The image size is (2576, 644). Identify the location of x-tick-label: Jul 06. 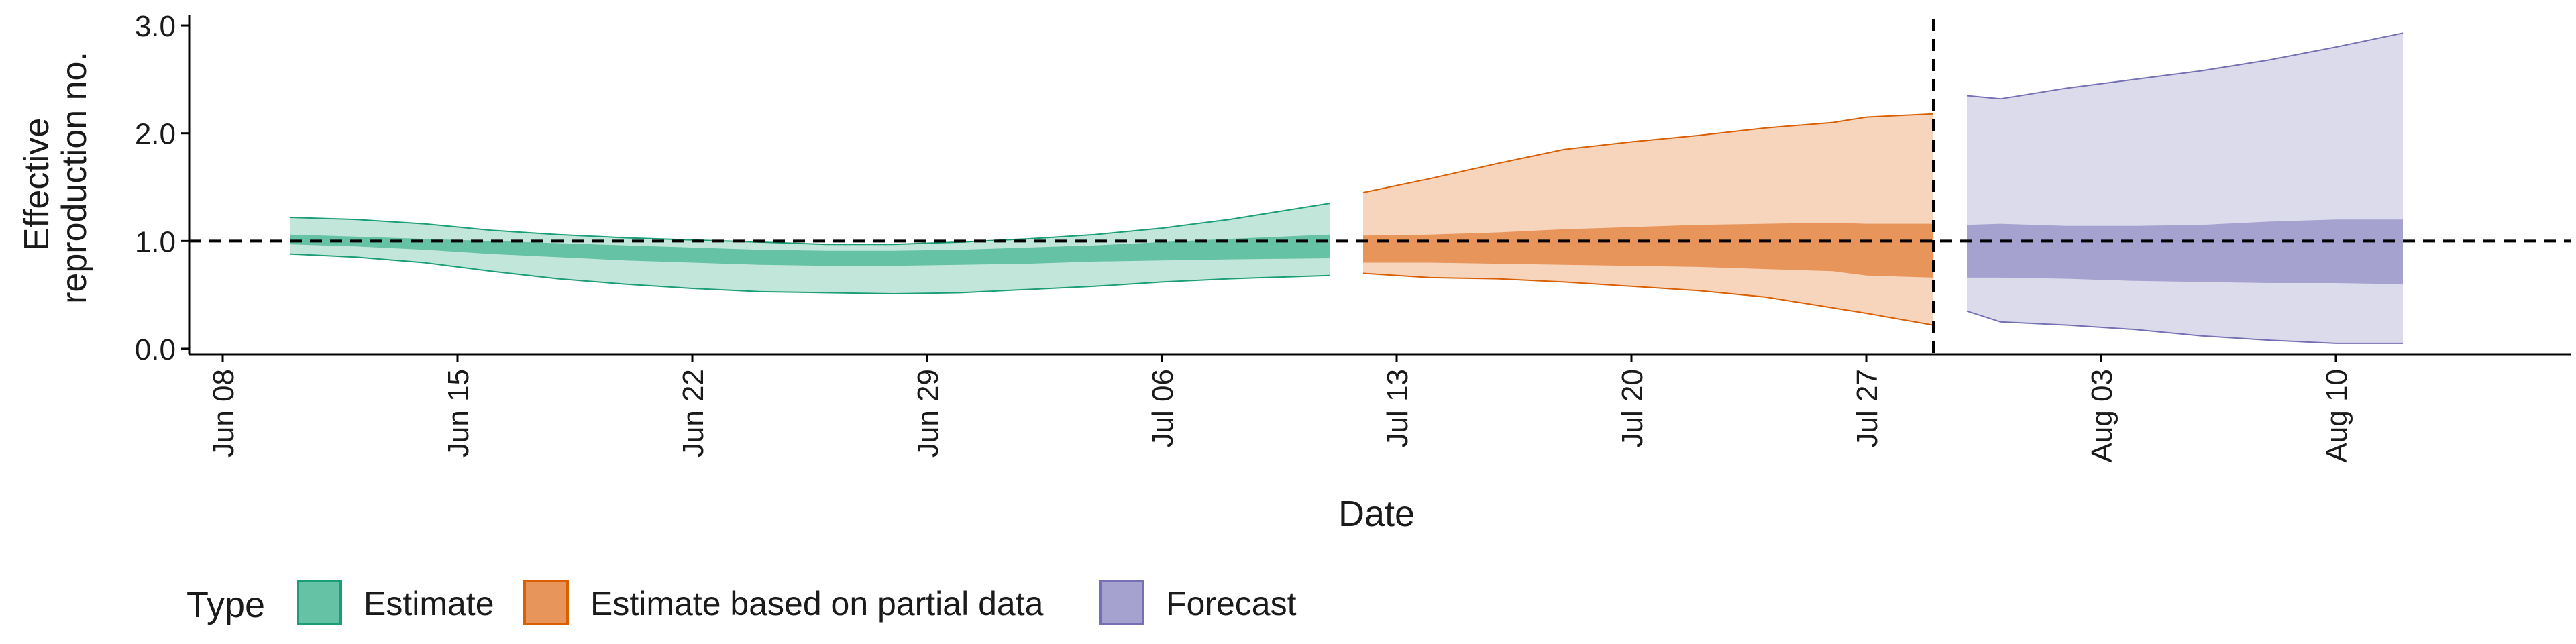
(1162, 408).